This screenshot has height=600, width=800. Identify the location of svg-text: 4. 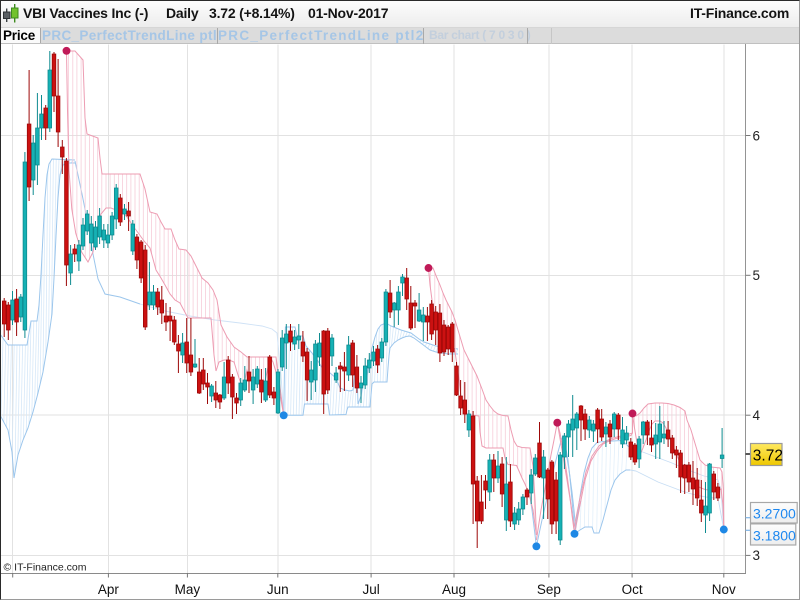
(757, 415).